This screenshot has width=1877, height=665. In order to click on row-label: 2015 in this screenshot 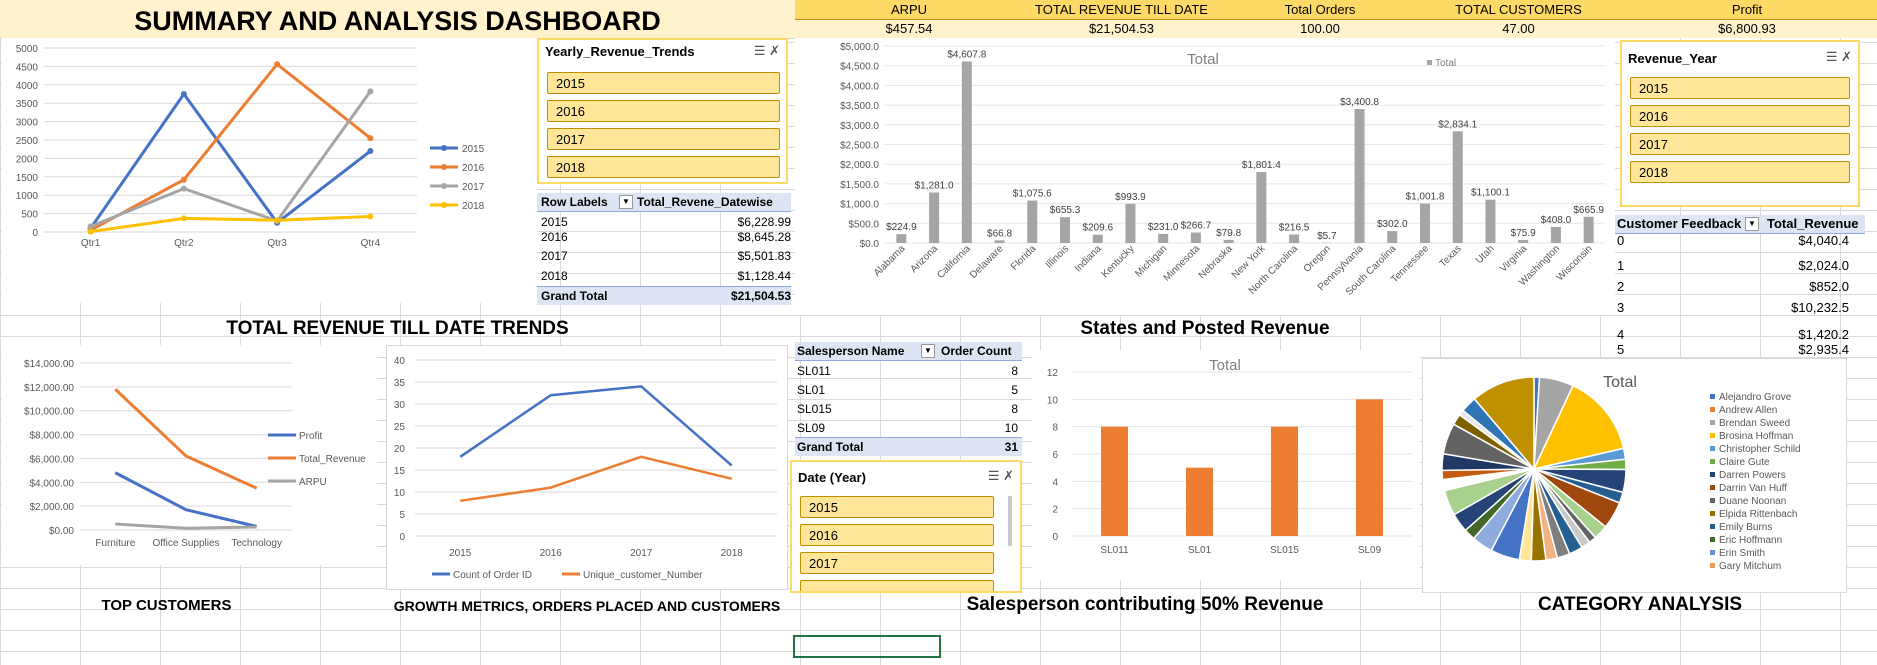, I will do `click(554, 222)`.